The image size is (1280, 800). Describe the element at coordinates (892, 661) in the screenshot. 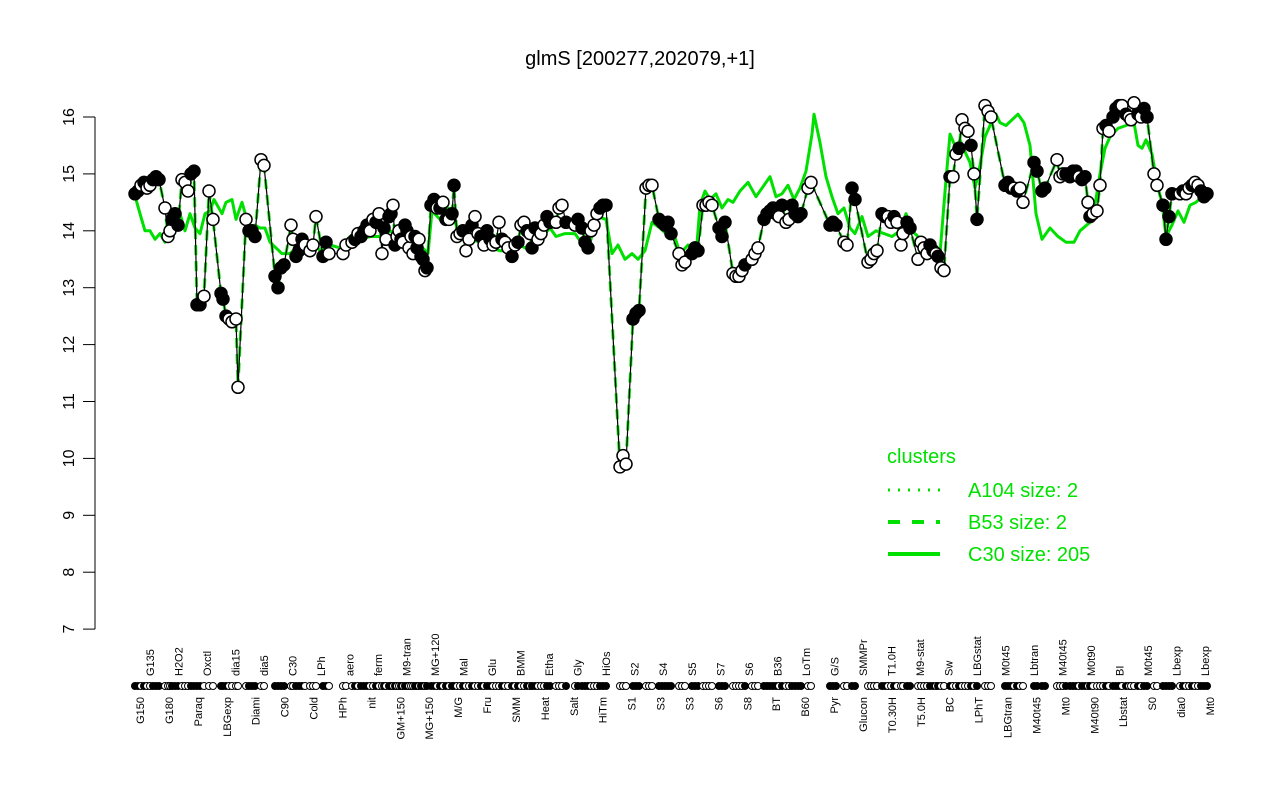

I see `x-label-top: T1.0H` at that location.